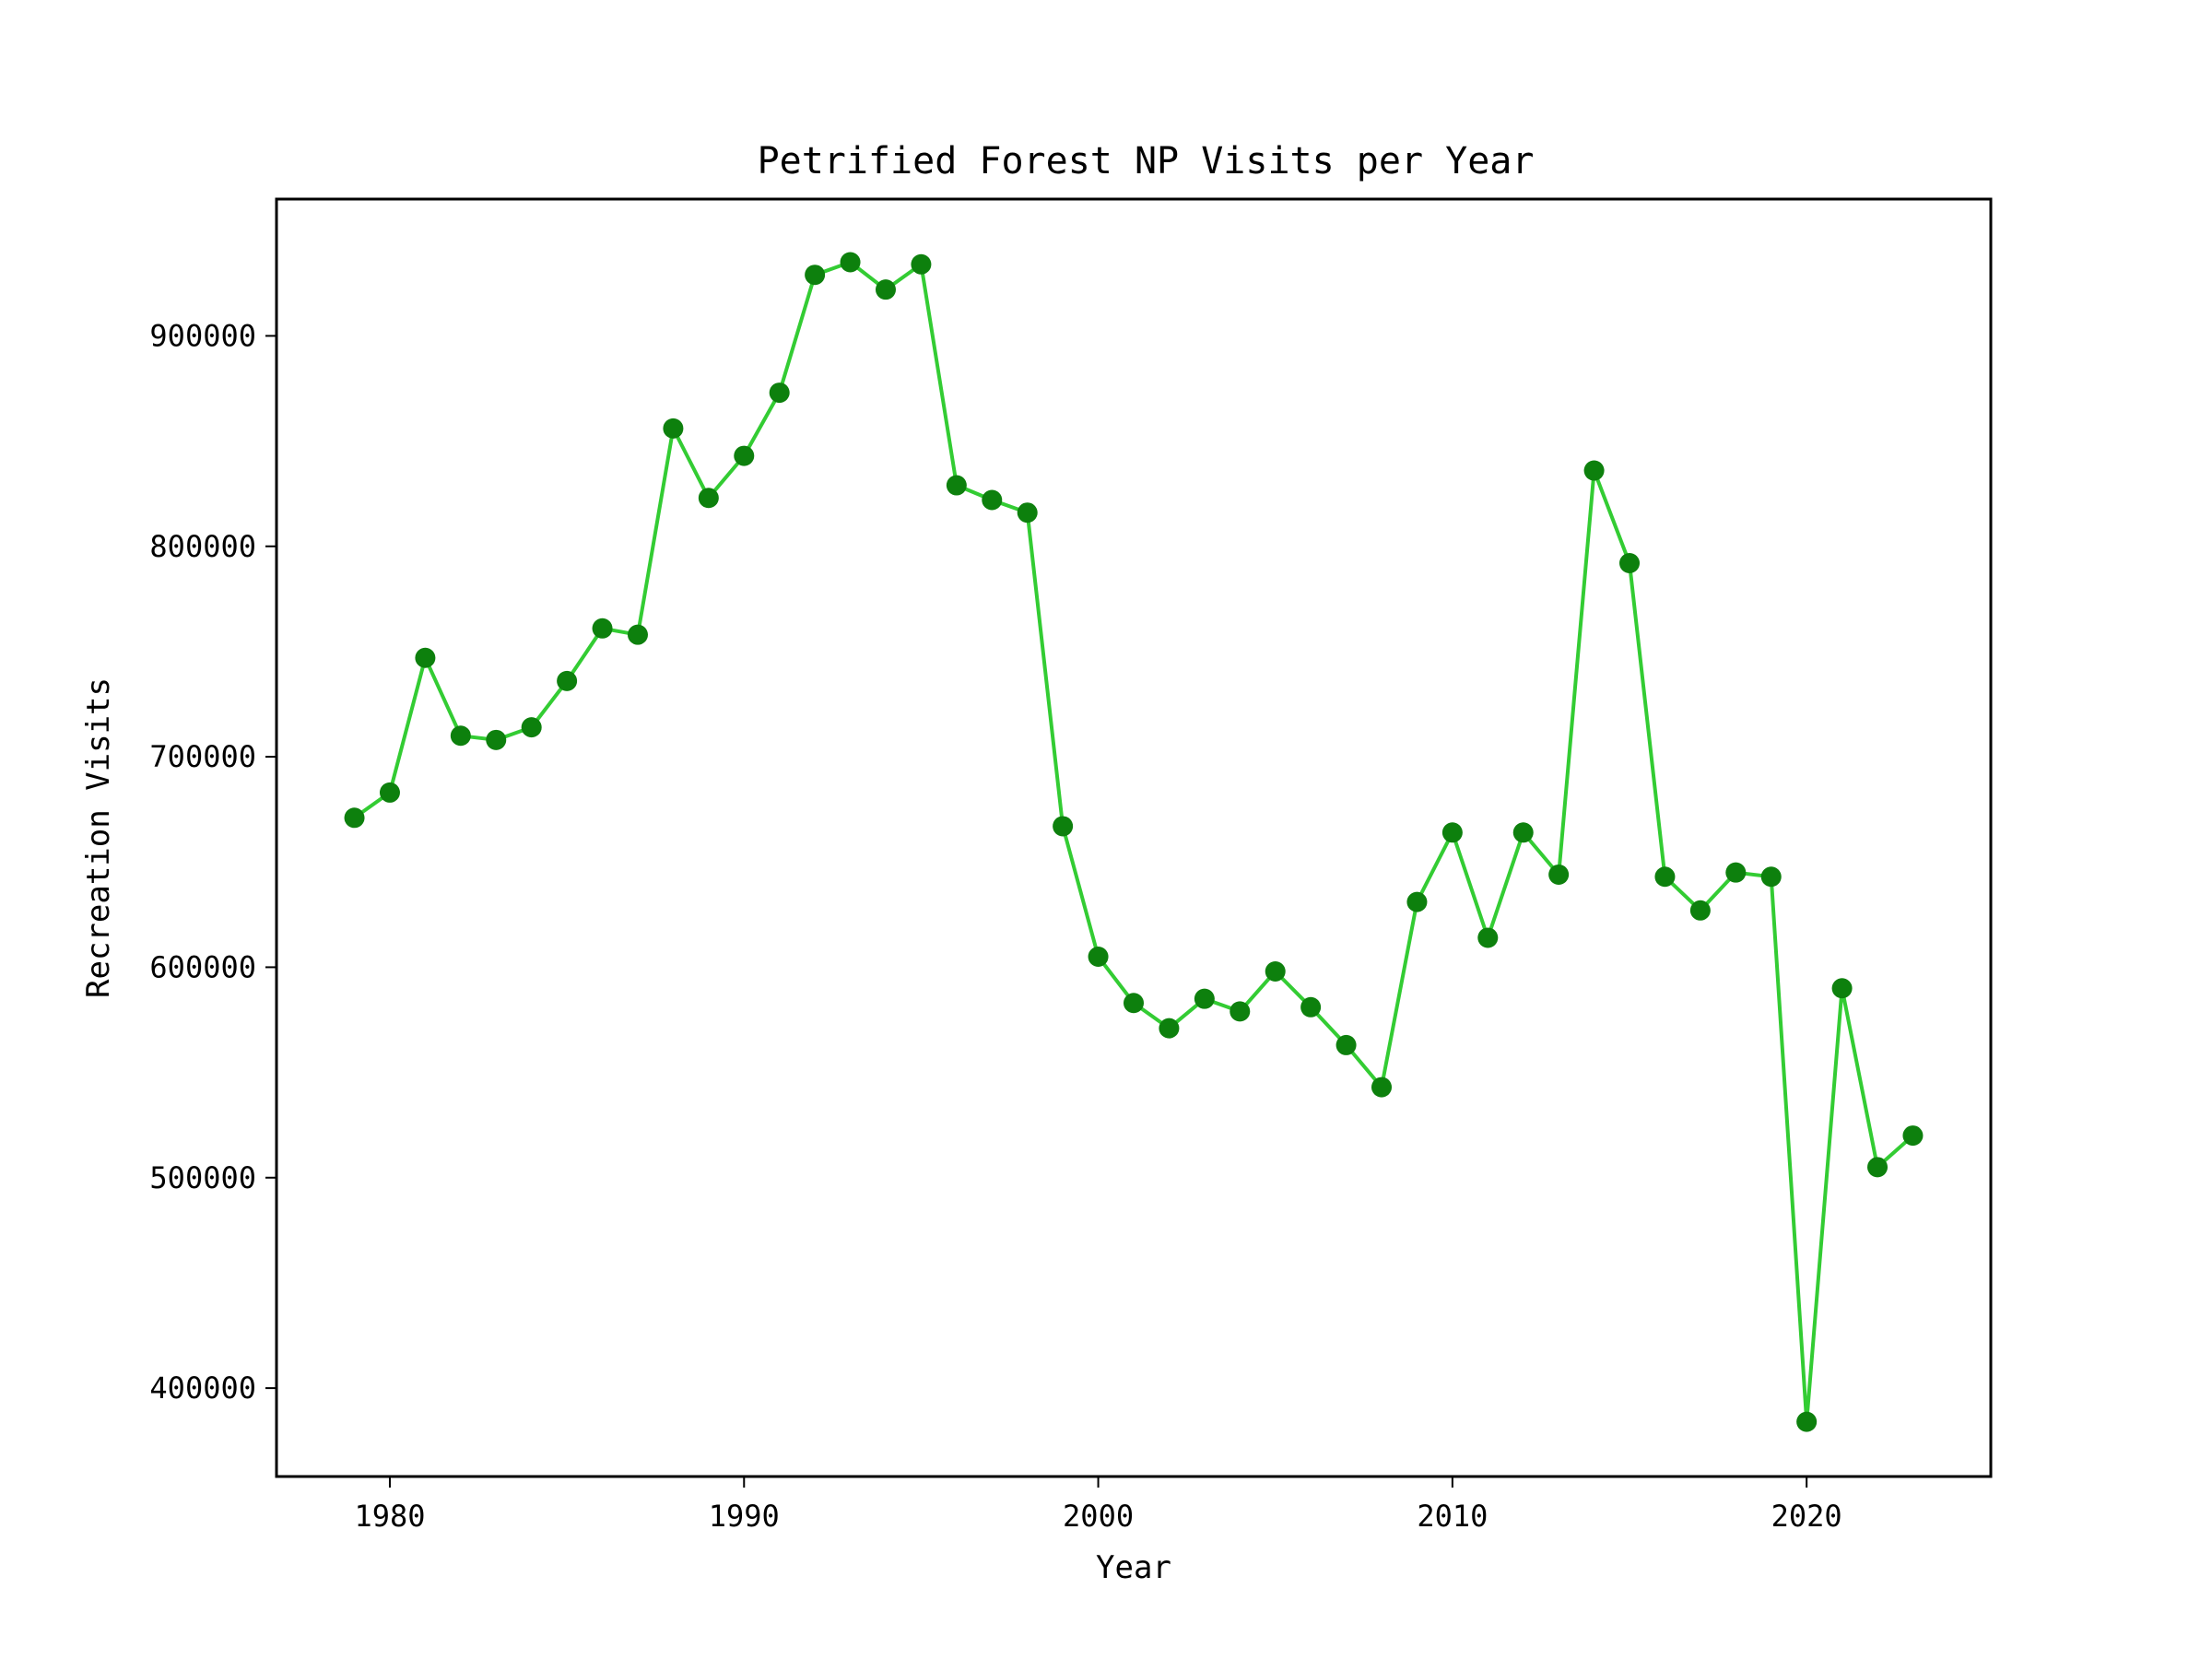  What do you see at coordinates (212, 862) in the screenshot?
I see `y-axis: 400000 500000 600000 700000 800000 900000` at bounding box center [212, 862].